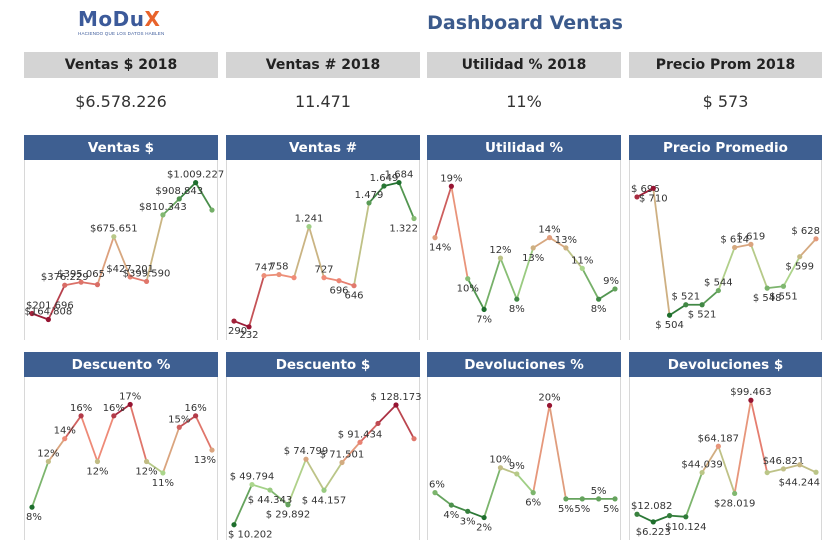 Image resolution: width=826 pixels, height=544 pixels. Describe the element at coordinates (599, 491) in the screenshot. I see `data-label: 5%` at that location.